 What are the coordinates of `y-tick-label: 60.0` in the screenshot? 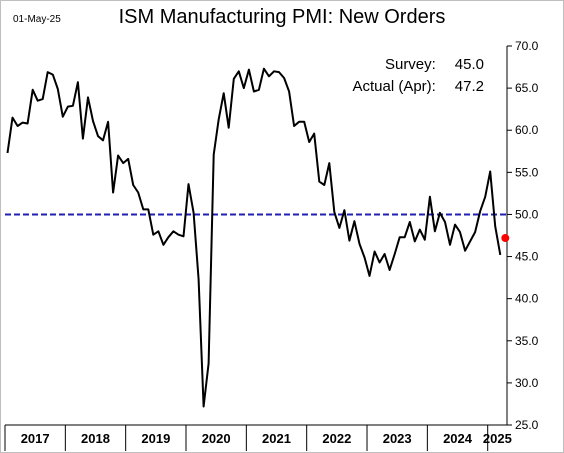 It's located at (527, 130).